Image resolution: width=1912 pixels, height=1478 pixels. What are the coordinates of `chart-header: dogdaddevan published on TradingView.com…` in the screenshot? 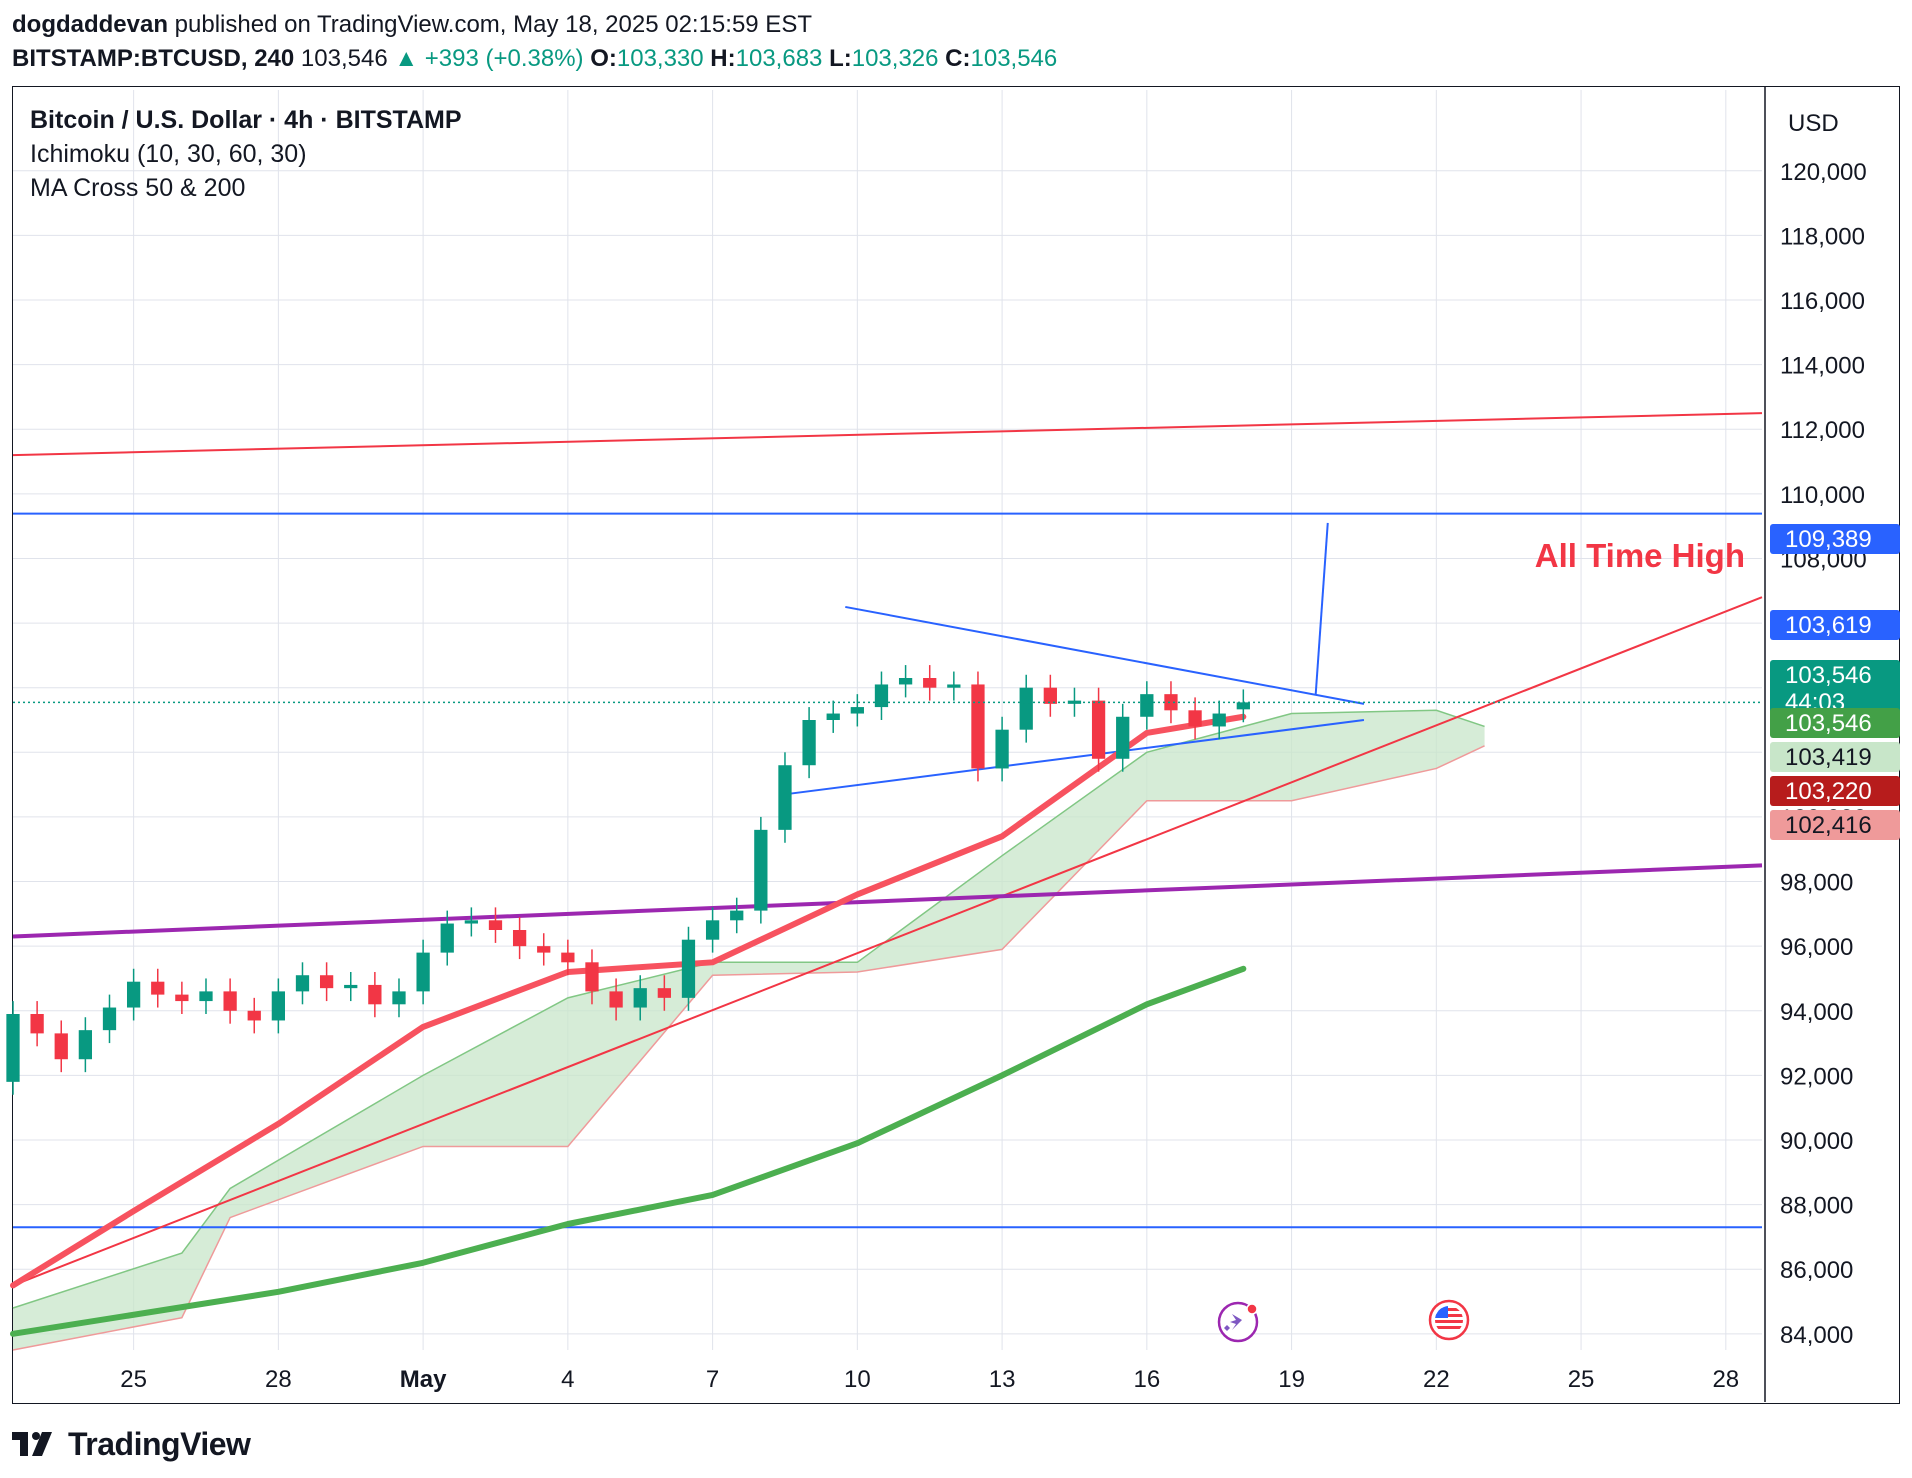 It's located at (952, 42).